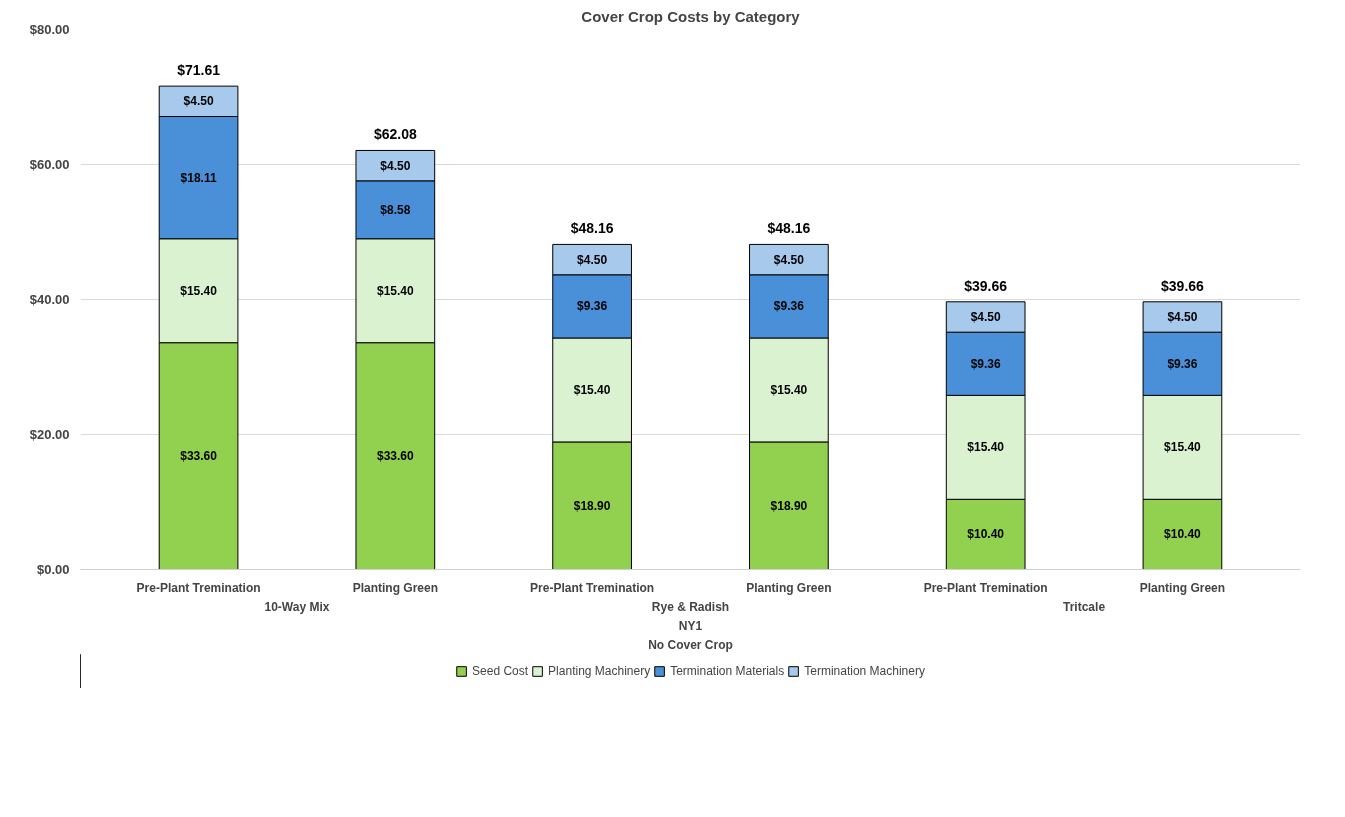 This screenshot has height=817, width=1345. Describe the element at coordinates (500, 671) in the screenshot. I see `legend-label: Seed Cost` at that location.